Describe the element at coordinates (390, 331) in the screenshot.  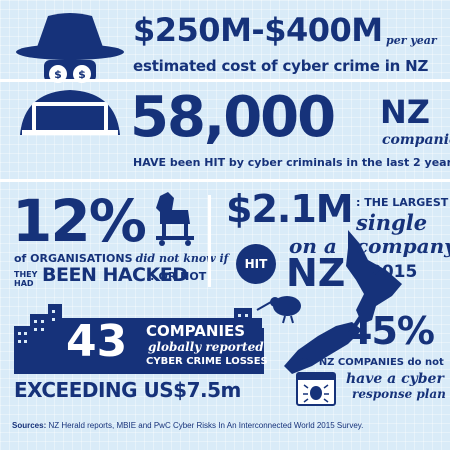
I see `response-percent: 45%` at that location.